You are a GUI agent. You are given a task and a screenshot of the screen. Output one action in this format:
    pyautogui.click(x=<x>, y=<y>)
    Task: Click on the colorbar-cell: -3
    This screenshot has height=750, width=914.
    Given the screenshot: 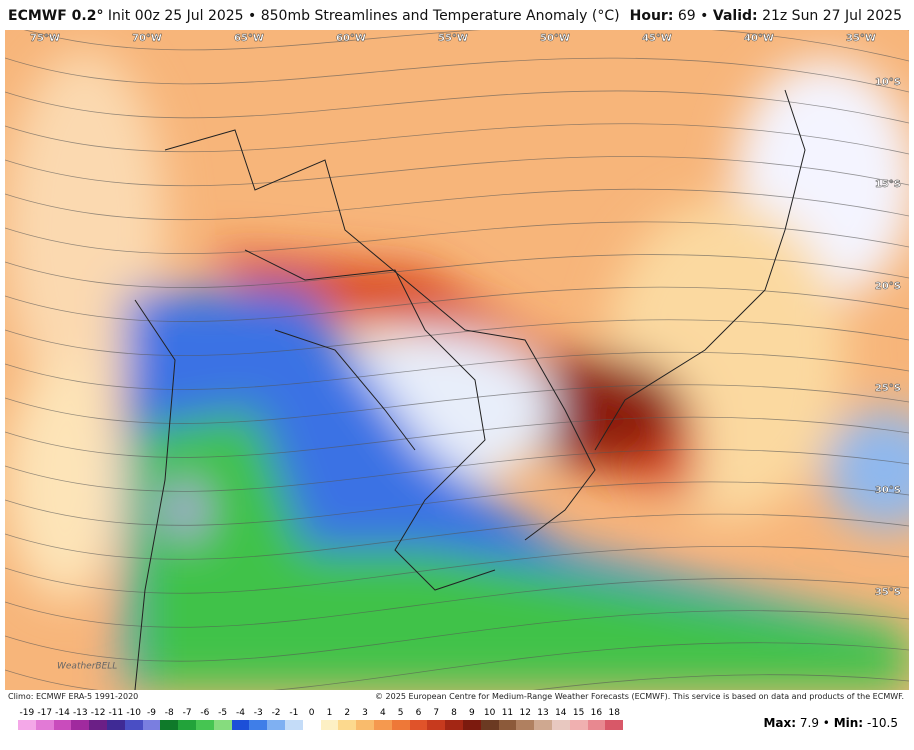 What is the action you would take?
    pyautogui.click(x=258, y=719)
    